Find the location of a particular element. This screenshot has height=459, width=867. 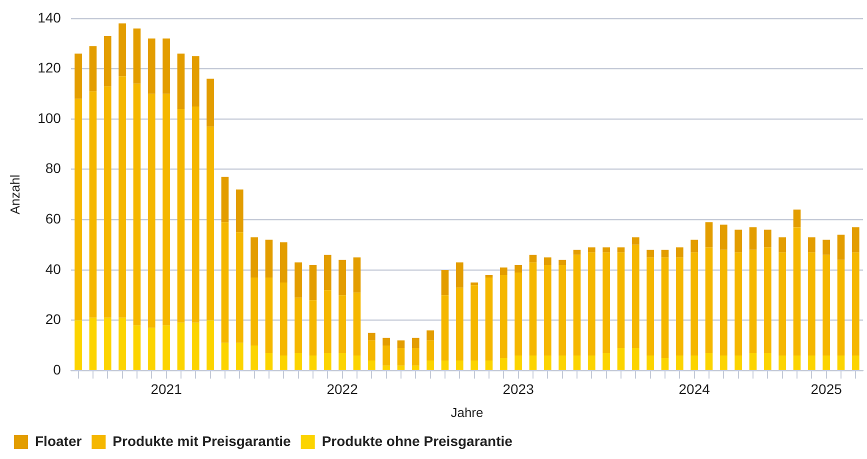

legend-label: Floater is located at coordinates (58, 440).